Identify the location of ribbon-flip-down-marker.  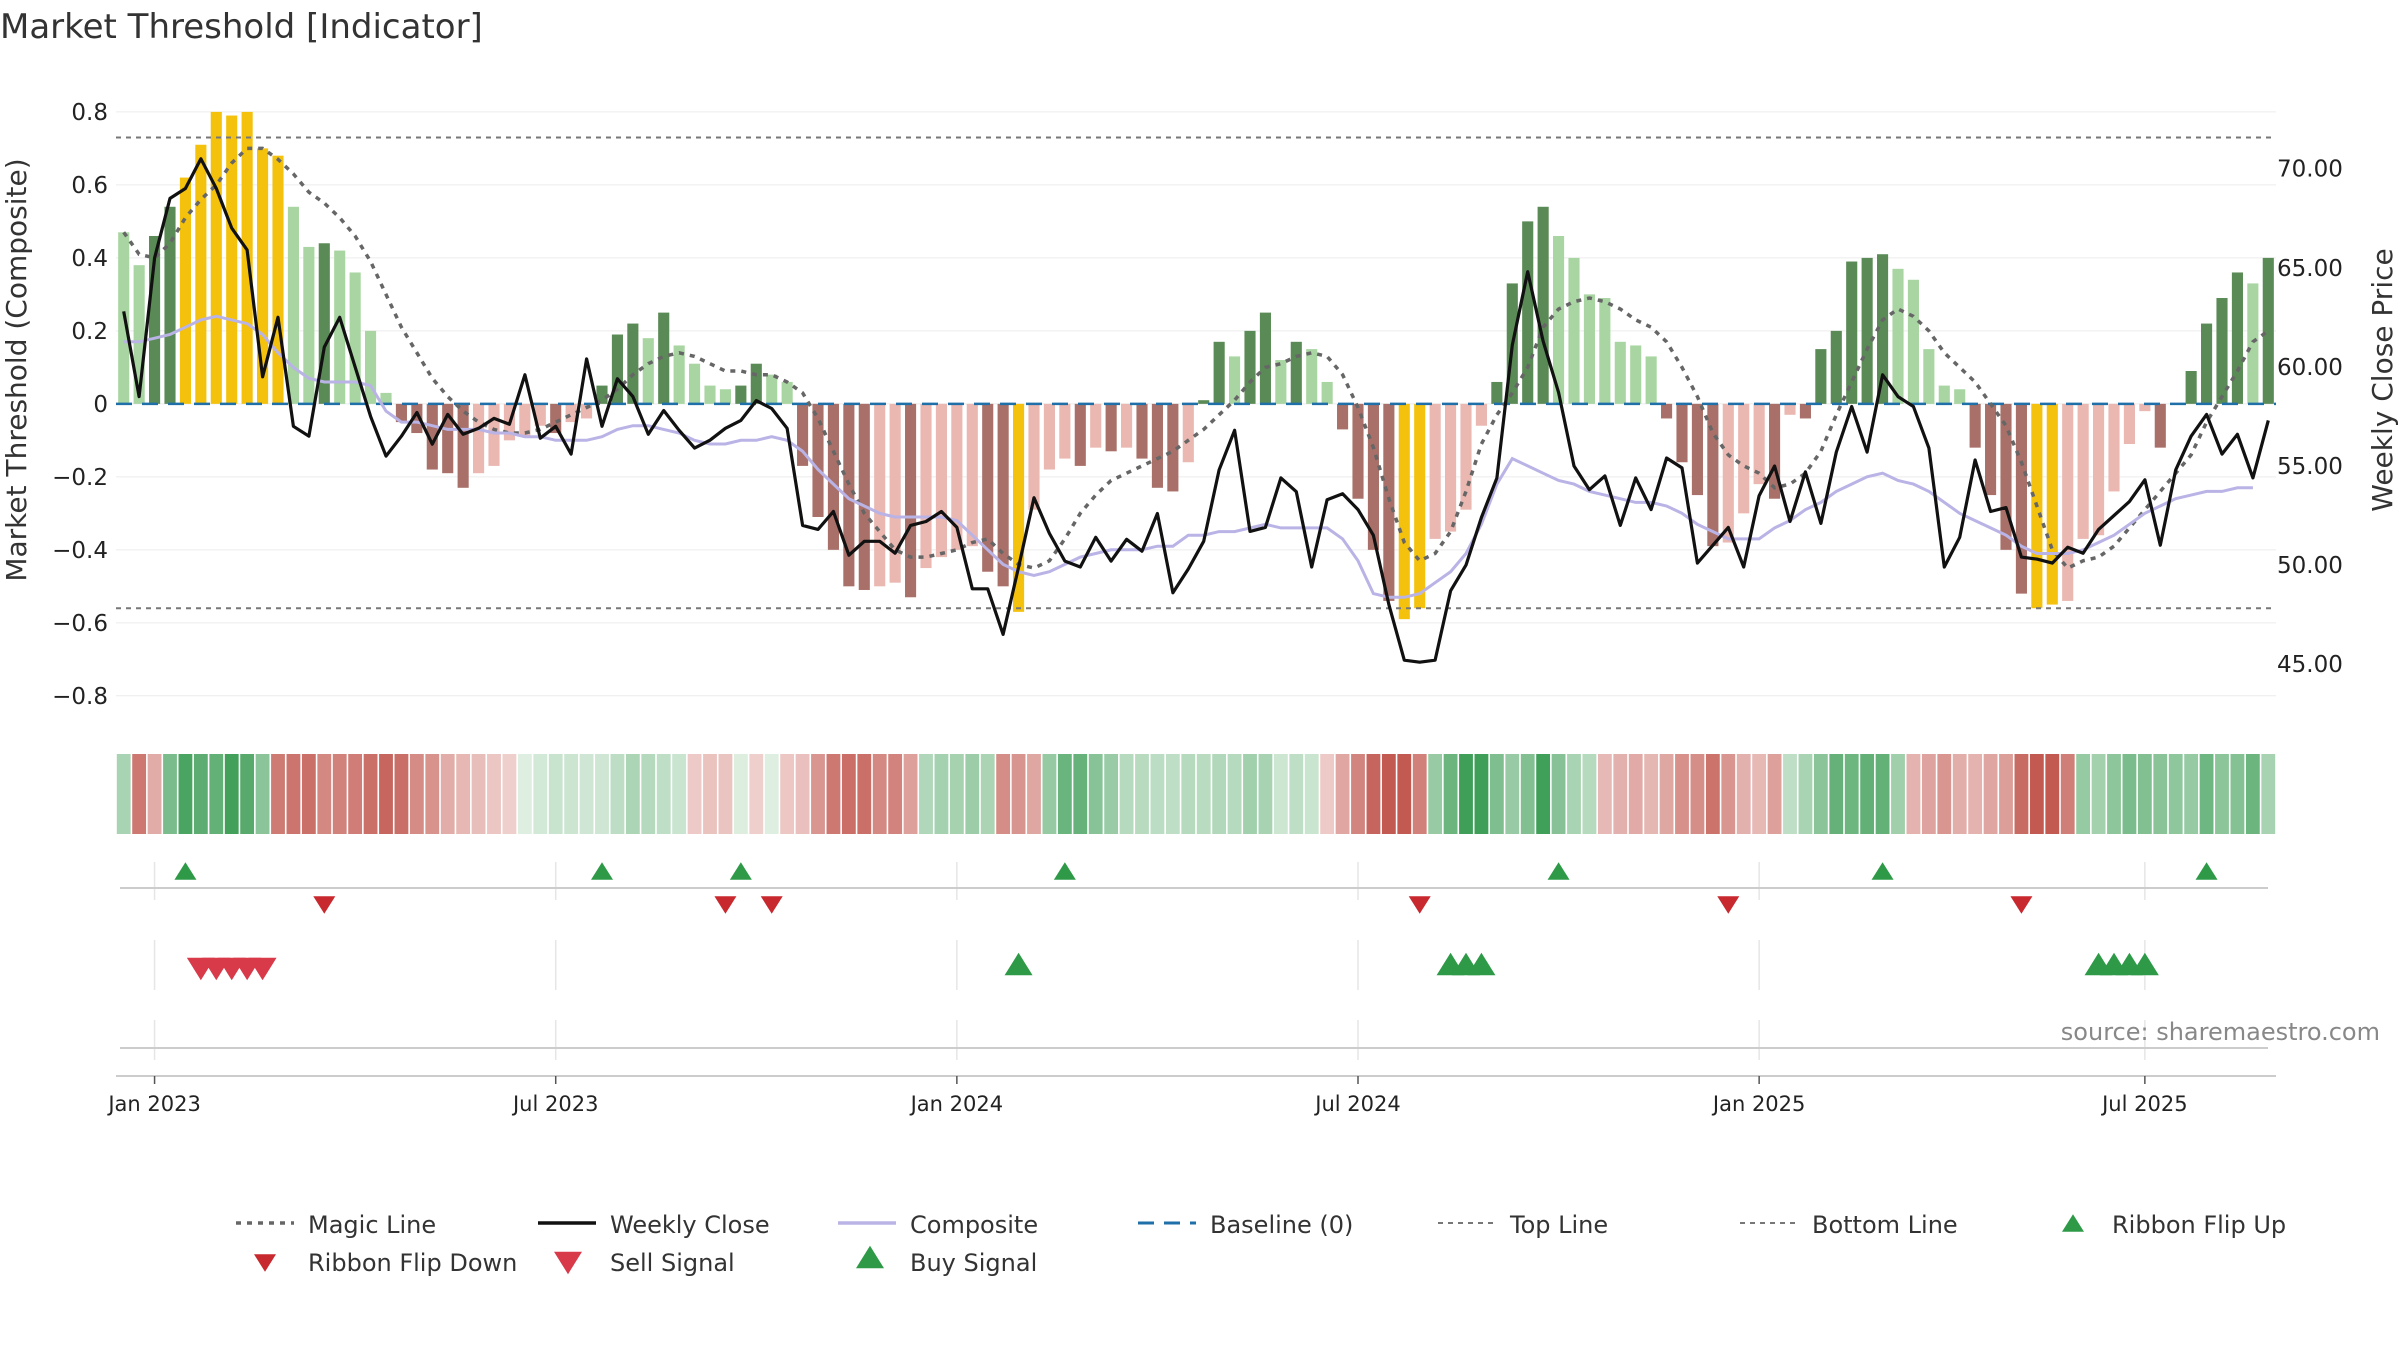
(324, 905).